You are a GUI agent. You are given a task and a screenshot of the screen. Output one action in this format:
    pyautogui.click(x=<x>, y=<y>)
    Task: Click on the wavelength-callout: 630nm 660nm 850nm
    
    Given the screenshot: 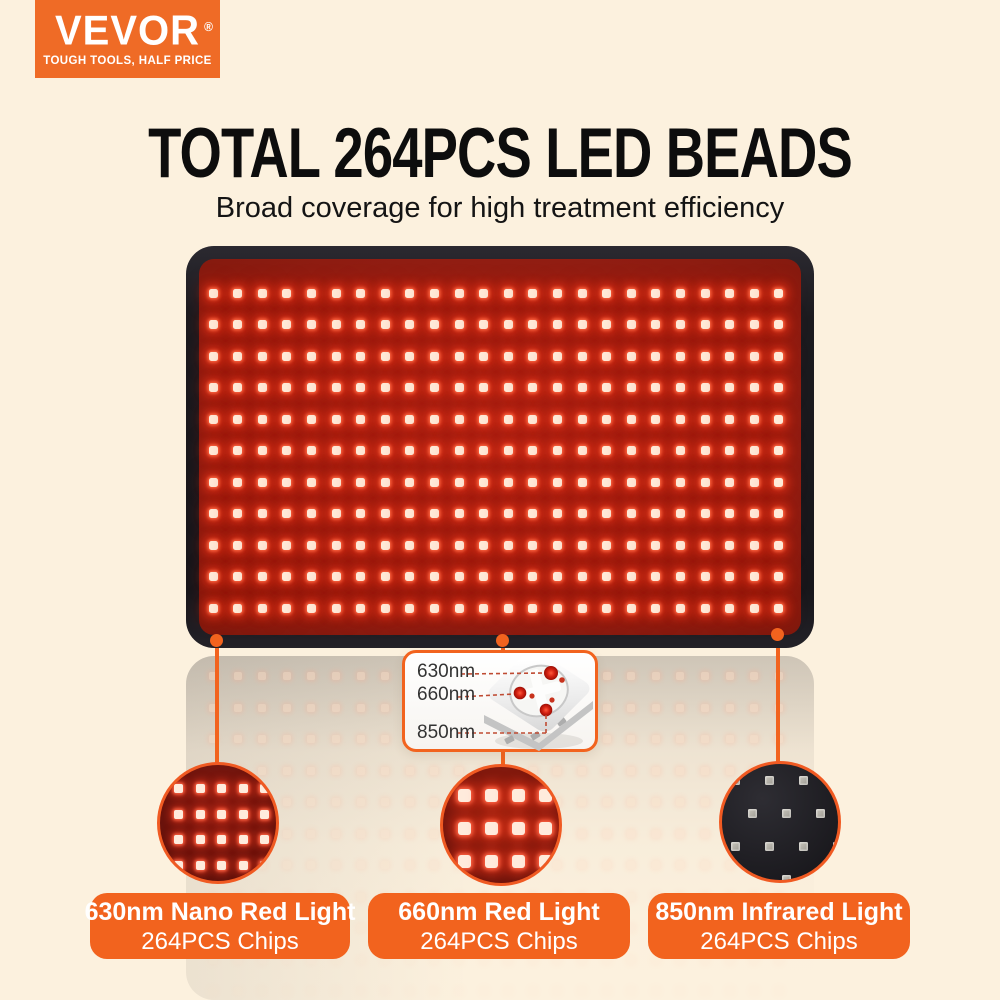 What is the action you would take?
    pyautogui.click(x=500, y=701)
    